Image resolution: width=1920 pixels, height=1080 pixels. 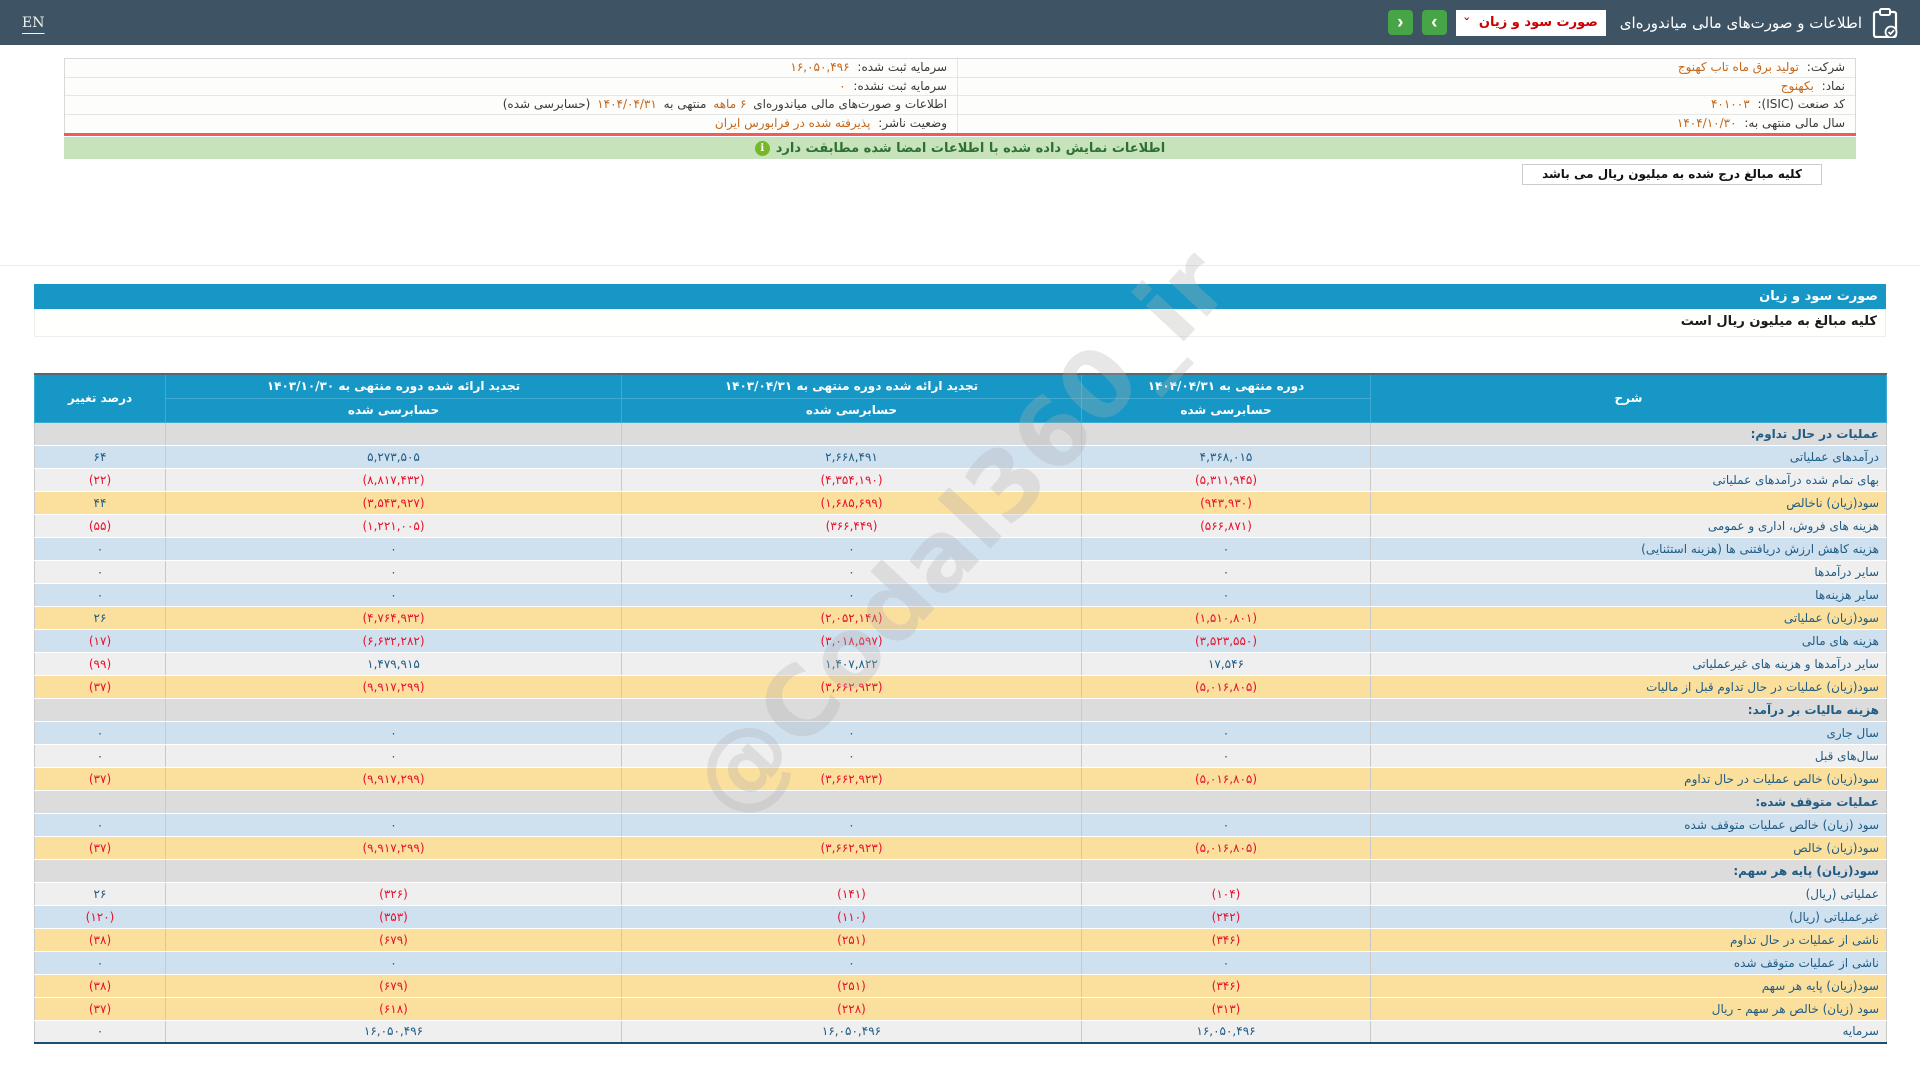 I want to click on row-label: درآمدهای عملیاتی, so click(x=1628, y=457).